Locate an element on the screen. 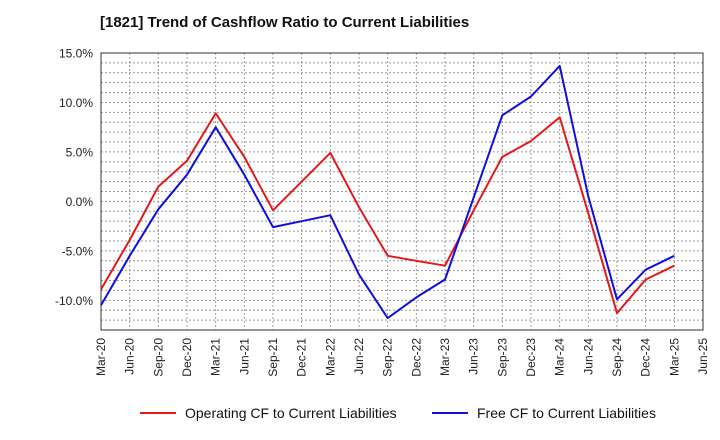  x-tick-label: Dec-20 is located at coordinates (187, 357).